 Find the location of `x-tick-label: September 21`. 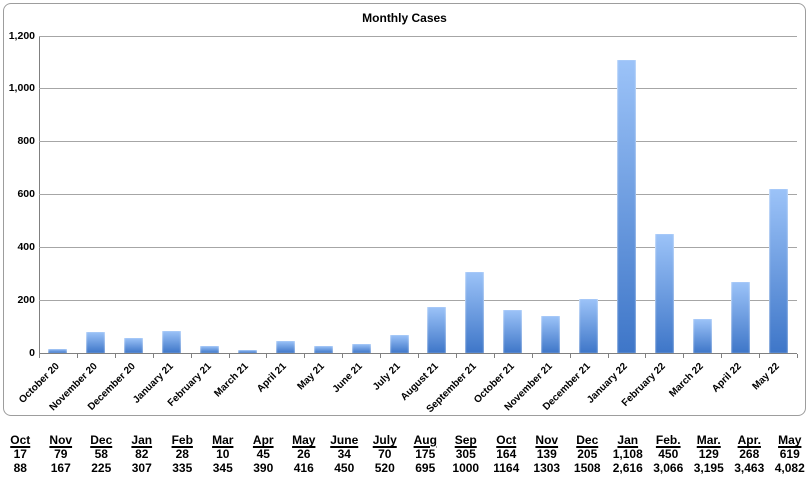

x-tick-label: September 21 is located at coordinates (451, 388).